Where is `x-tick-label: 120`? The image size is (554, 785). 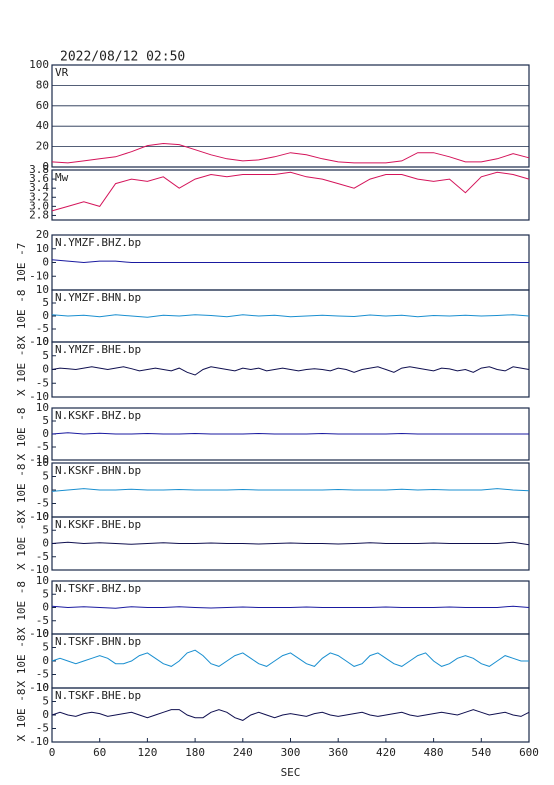 x-tick-label: 120 is located at coordinates (147, 752).